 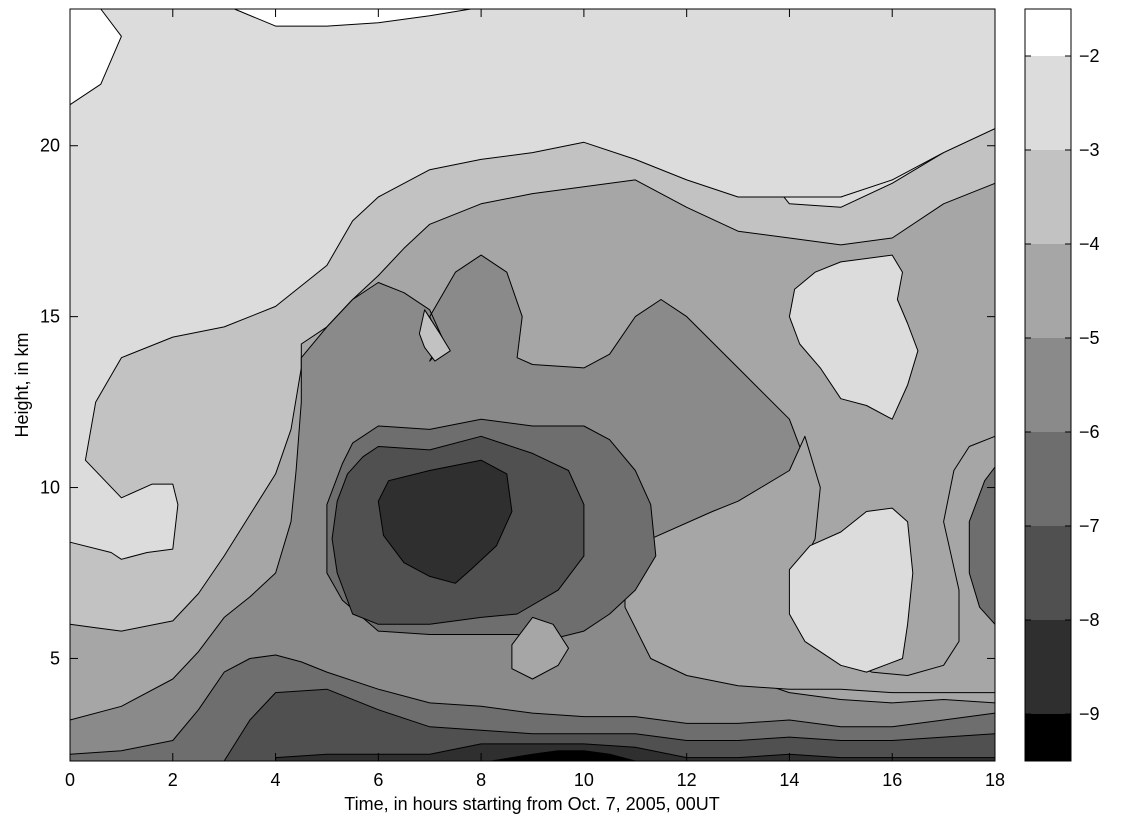 What do you see at coordinates (1089, 526) in the screenshot?
I see `colorbar-tick-label: −7` at bounding box center [1089, 526].